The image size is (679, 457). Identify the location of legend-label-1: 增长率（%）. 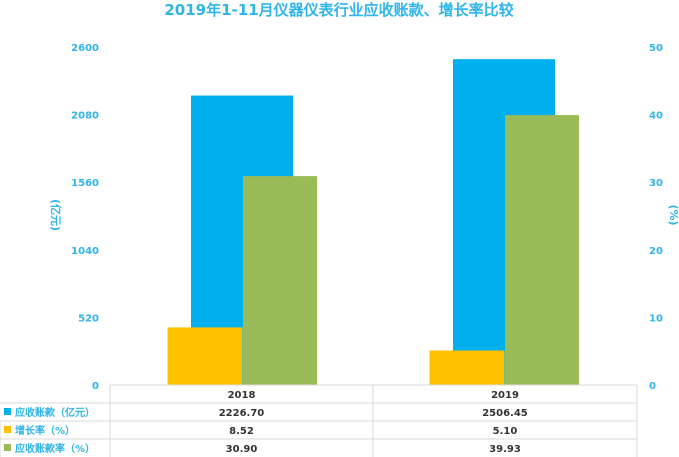
(45, 430).